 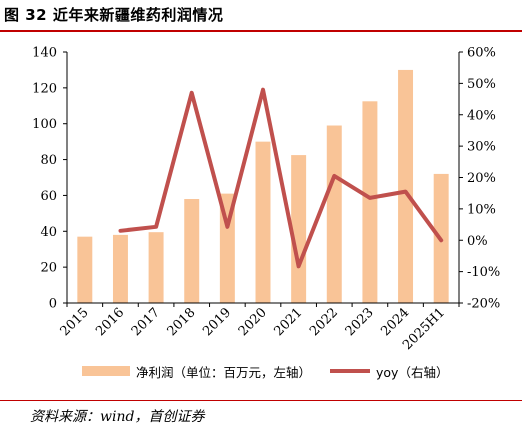 I want to click on x-tick-label-2020: 2020, so click(x=253, y=322).